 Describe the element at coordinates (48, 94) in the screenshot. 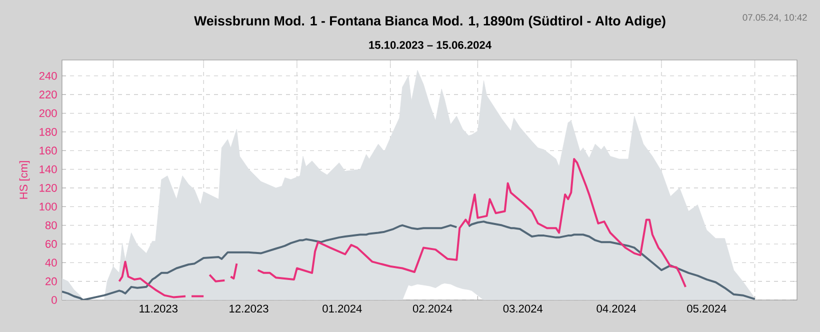

I see `y-tick-label: 220` at that location.